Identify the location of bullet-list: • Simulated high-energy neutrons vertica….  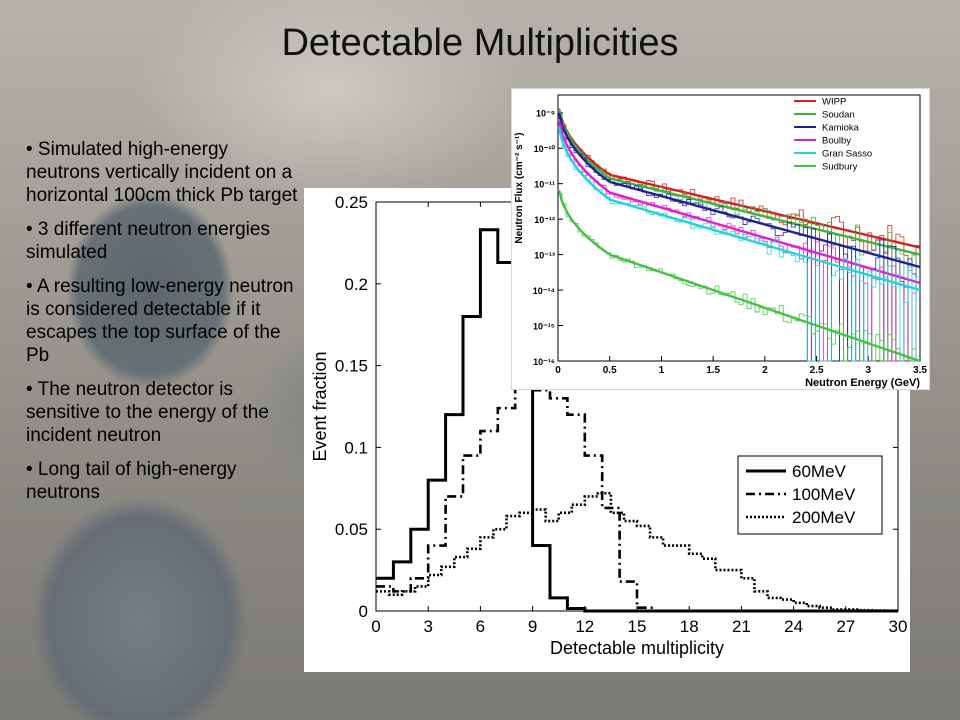
(162, 326).